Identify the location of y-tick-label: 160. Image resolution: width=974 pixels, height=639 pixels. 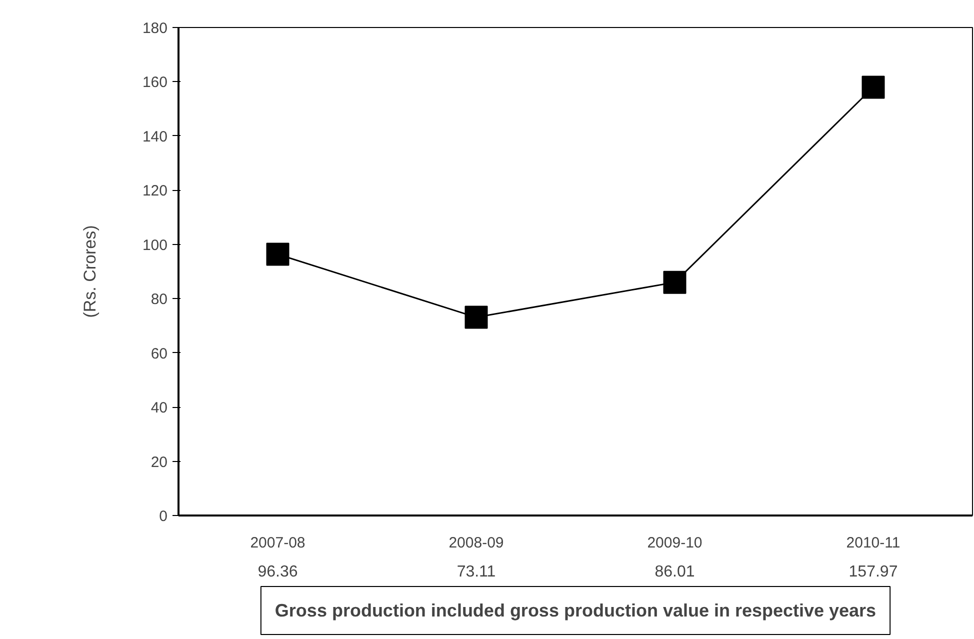
(155, 83).